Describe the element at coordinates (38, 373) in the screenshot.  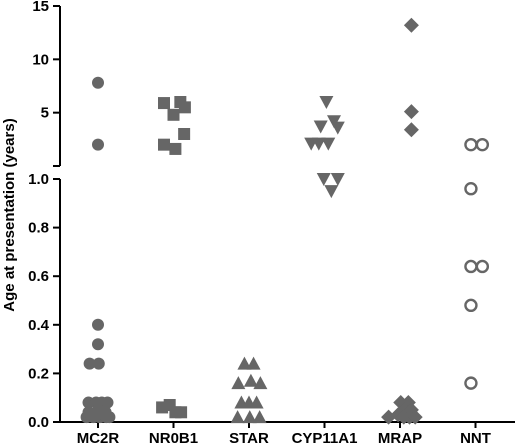
I see `y-tick-label: 0.2` at that location.